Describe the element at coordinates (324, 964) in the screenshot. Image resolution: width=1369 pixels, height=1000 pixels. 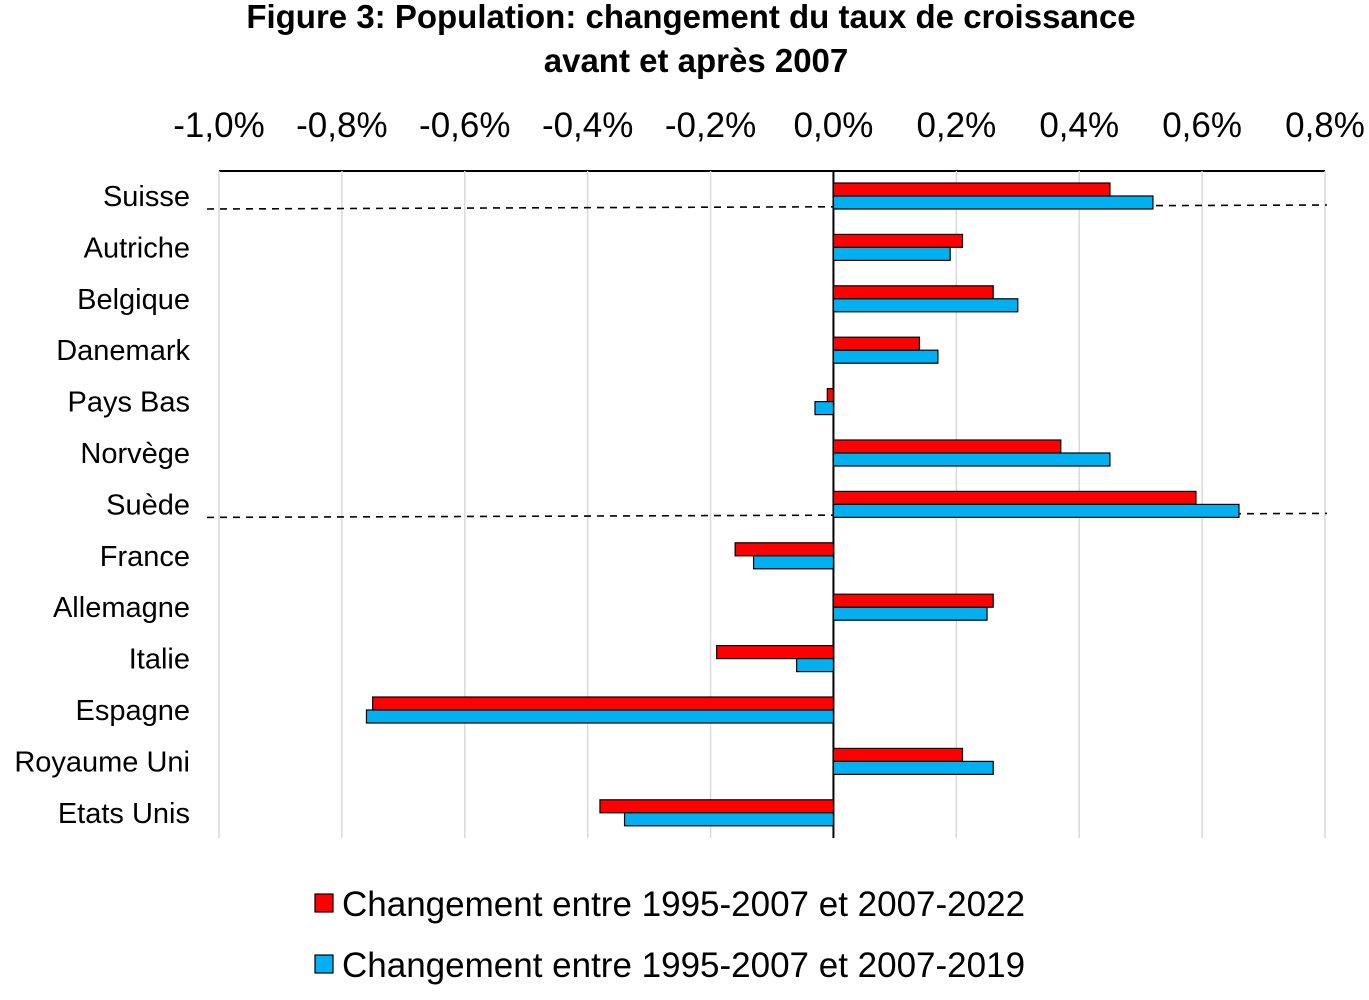
I see `legend-swatch-series2` at that location.